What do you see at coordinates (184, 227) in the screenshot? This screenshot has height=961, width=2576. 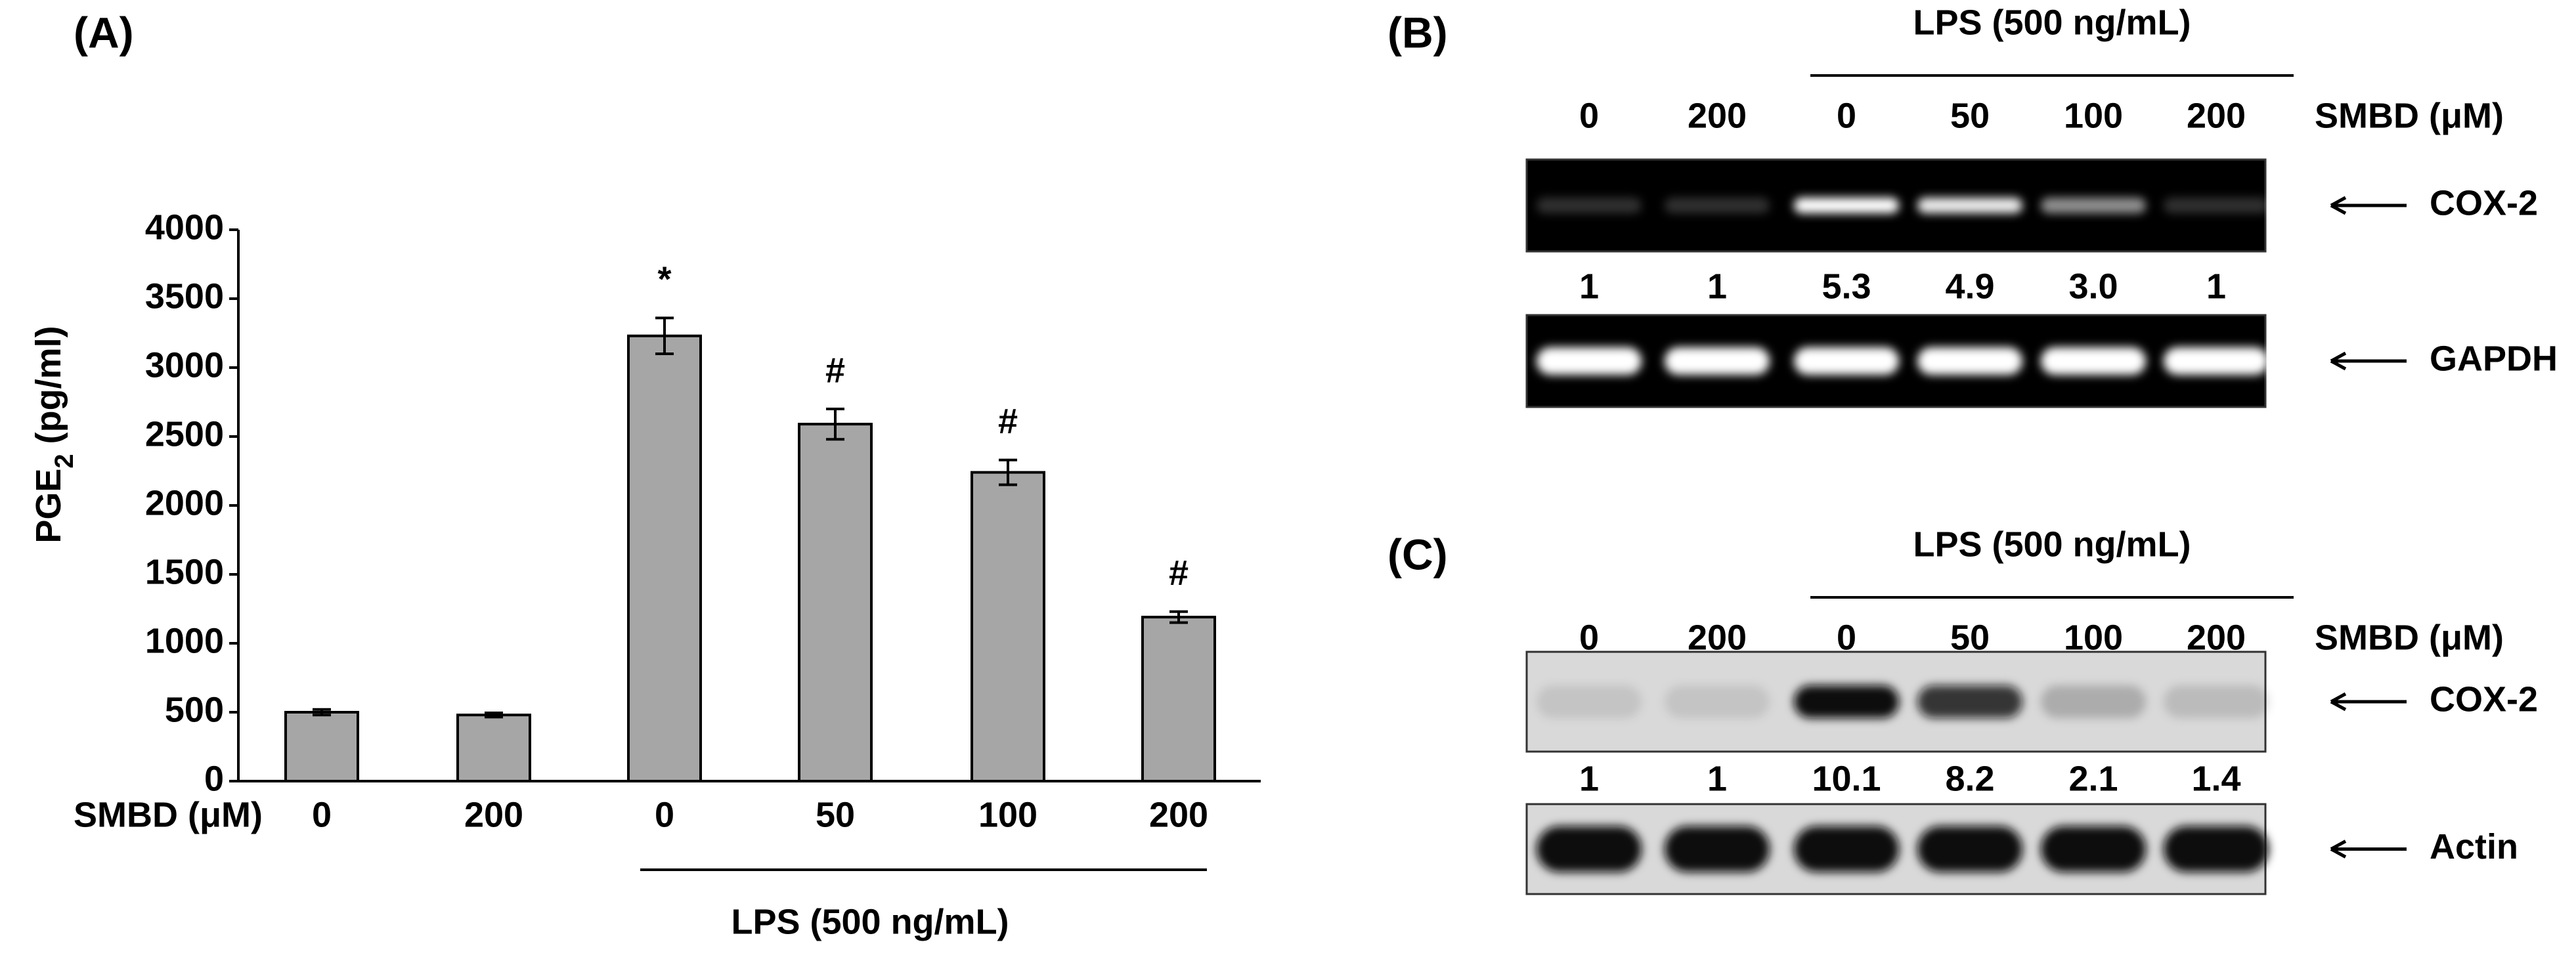 I see `y-tick-label: 4000` at bounding box center [184, 227].